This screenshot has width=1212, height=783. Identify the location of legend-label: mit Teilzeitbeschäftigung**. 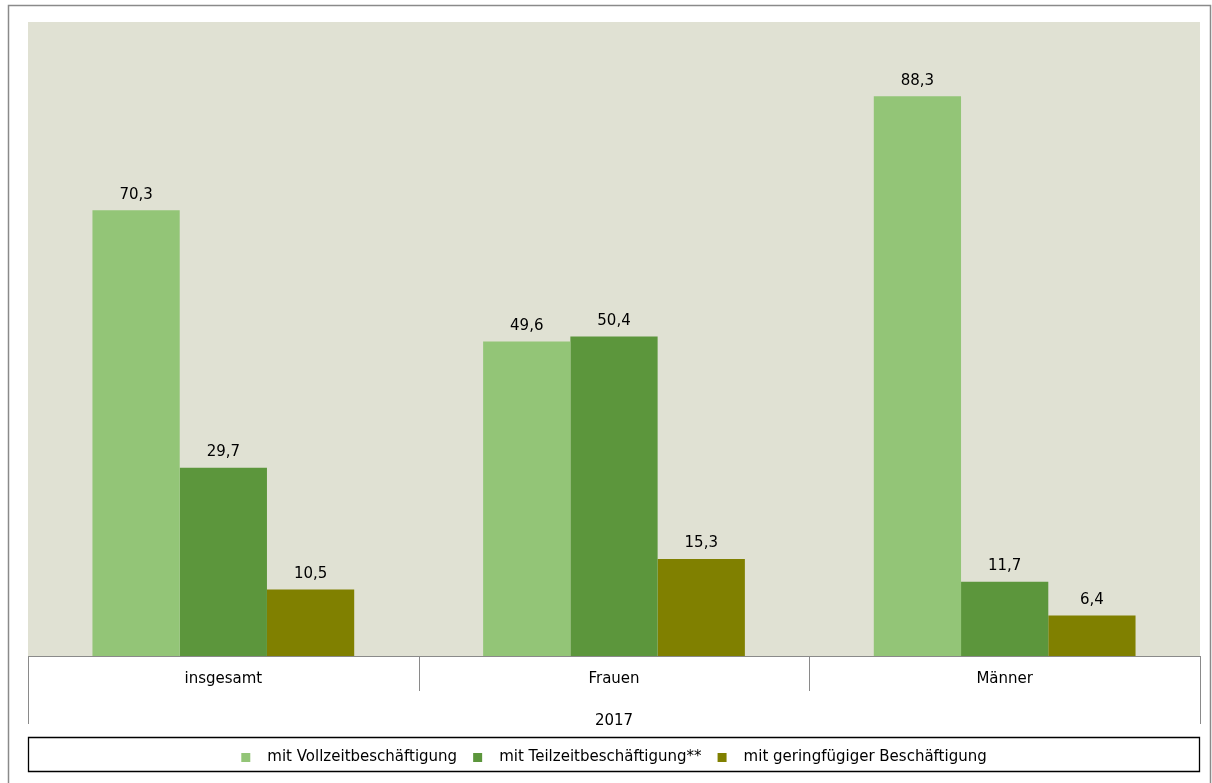
(596, 756).